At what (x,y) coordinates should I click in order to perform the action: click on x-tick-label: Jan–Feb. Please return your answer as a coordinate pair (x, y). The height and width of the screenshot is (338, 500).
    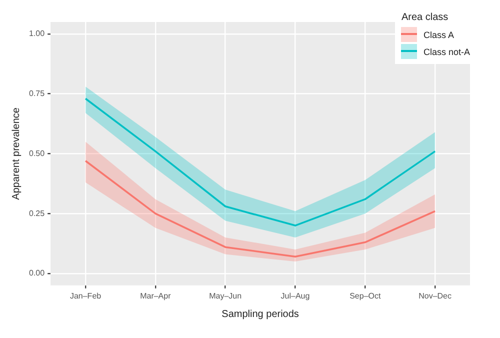
    Looking at the image, I should click on (86, 295).